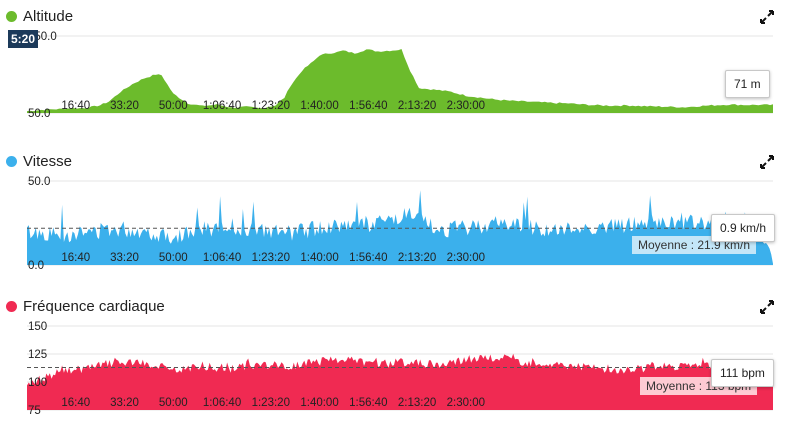  I want to click on heart-y-tick-label: 150, so click(37, 327).